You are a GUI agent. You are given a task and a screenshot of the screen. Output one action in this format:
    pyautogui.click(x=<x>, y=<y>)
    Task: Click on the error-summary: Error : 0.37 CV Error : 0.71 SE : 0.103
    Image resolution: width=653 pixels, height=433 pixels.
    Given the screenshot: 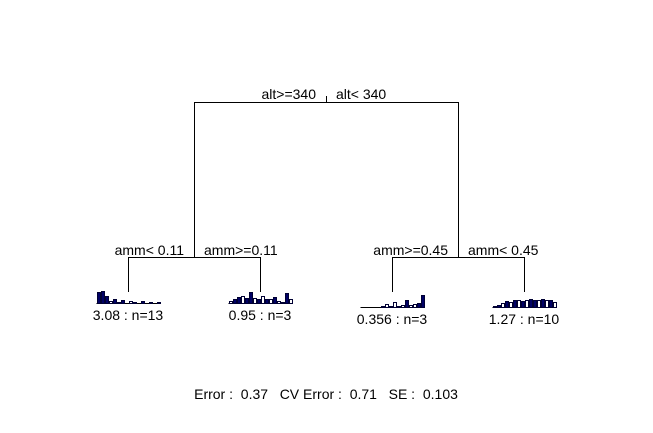 What is the action you would take?
    pyautogui.click(x=326, y=394)
    